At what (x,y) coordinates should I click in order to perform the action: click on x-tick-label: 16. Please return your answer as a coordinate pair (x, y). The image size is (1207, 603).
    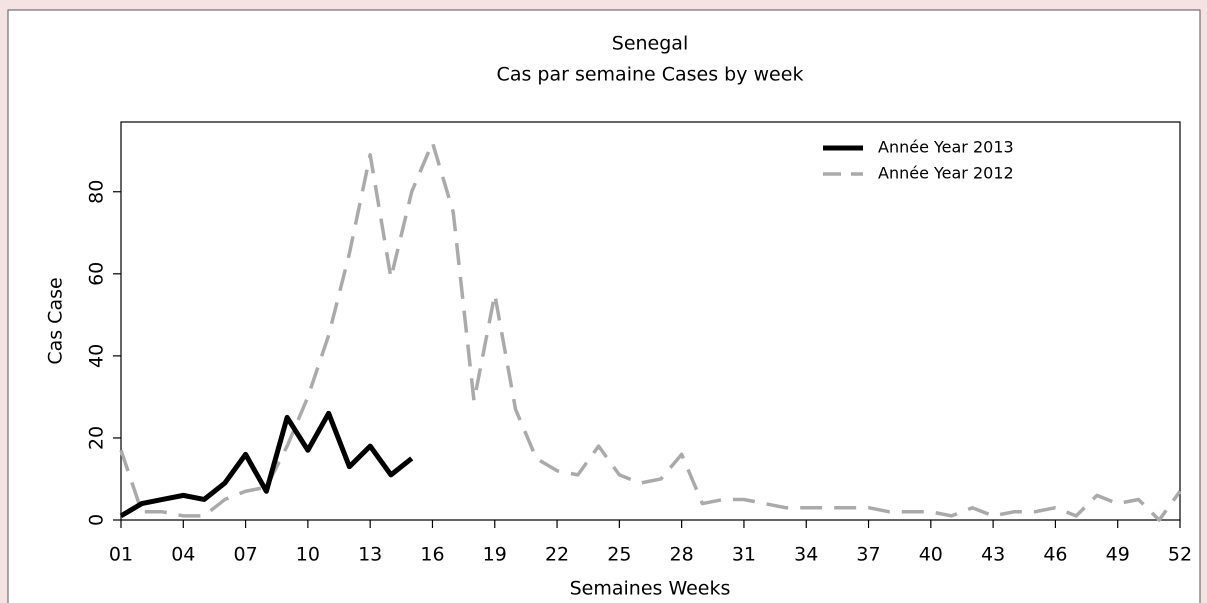
    Looking at the image, I should click on (432, 555).